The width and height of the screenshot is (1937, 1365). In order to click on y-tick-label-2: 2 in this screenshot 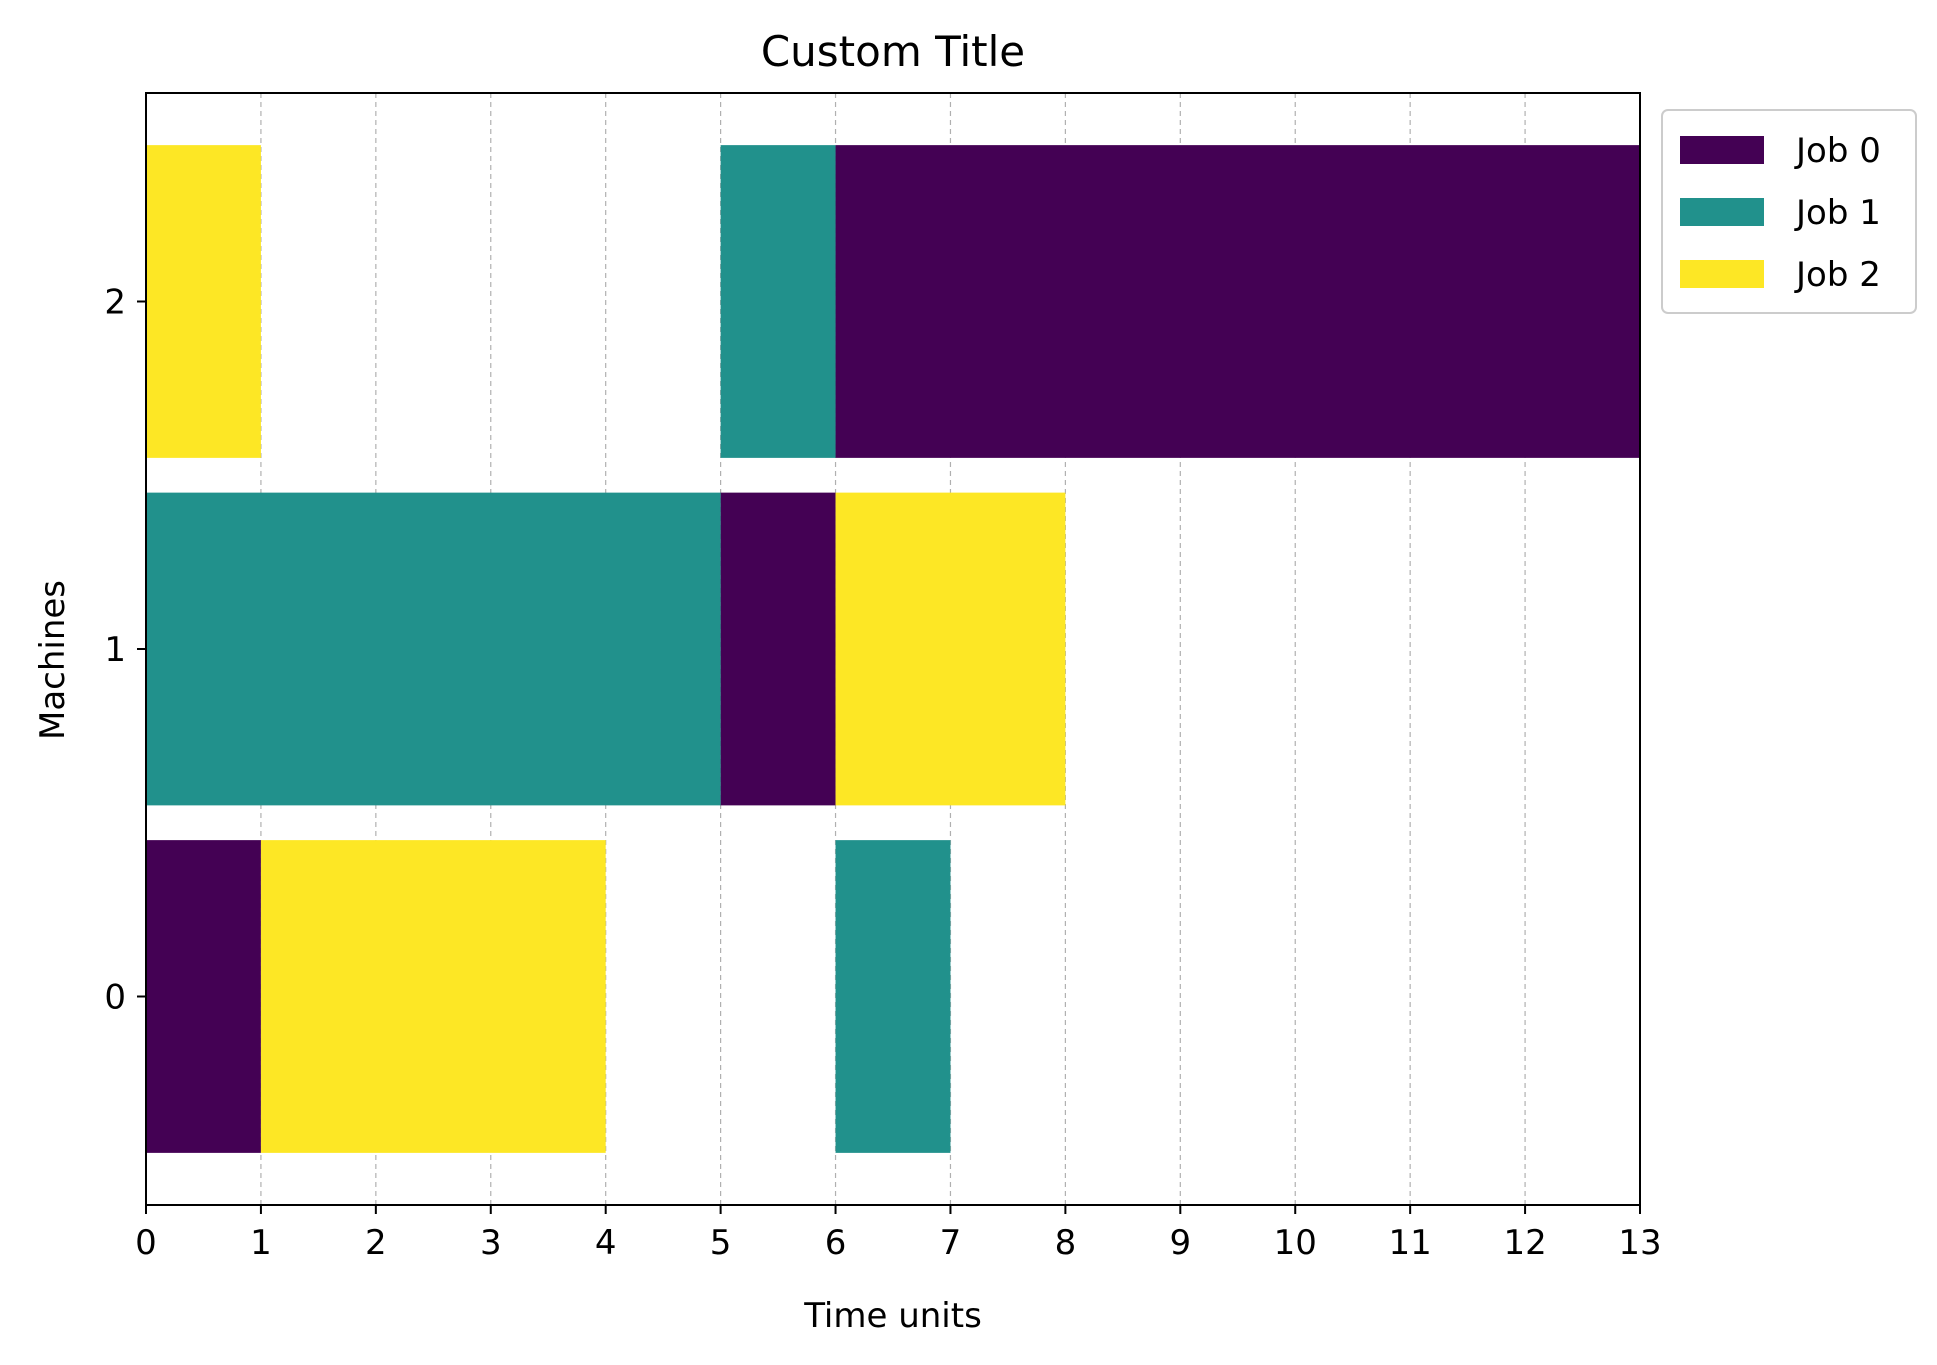, I will do `click(115, 303)`.